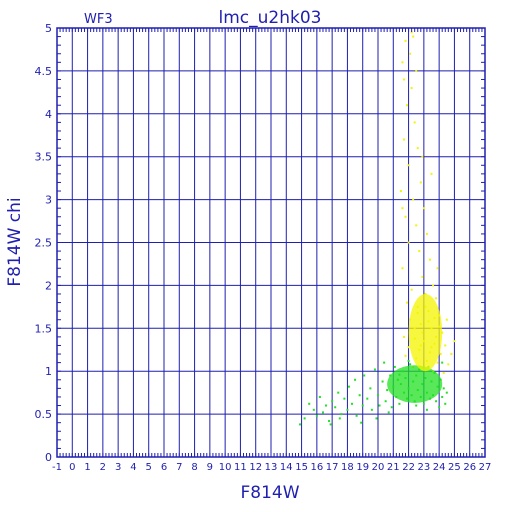 Image resolution: width=512 pixels, height=512 pixels. What do you see at coordinates (48, 114) in the screenshot?
I see `y-tick-label: 4` at bounding box center [48, 114].